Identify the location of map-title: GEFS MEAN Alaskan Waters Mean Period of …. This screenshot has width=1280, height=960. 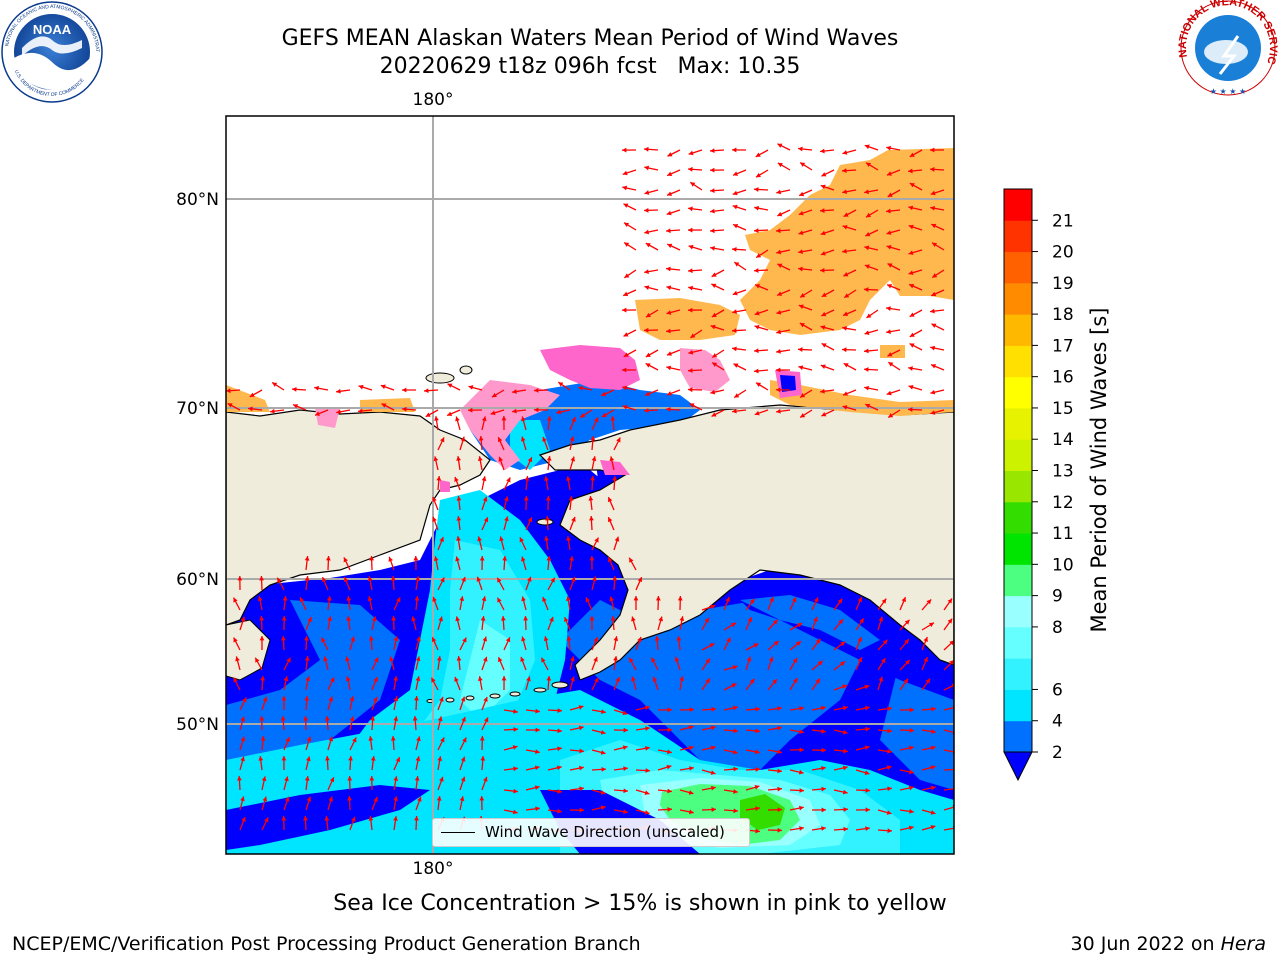
(590, 38).